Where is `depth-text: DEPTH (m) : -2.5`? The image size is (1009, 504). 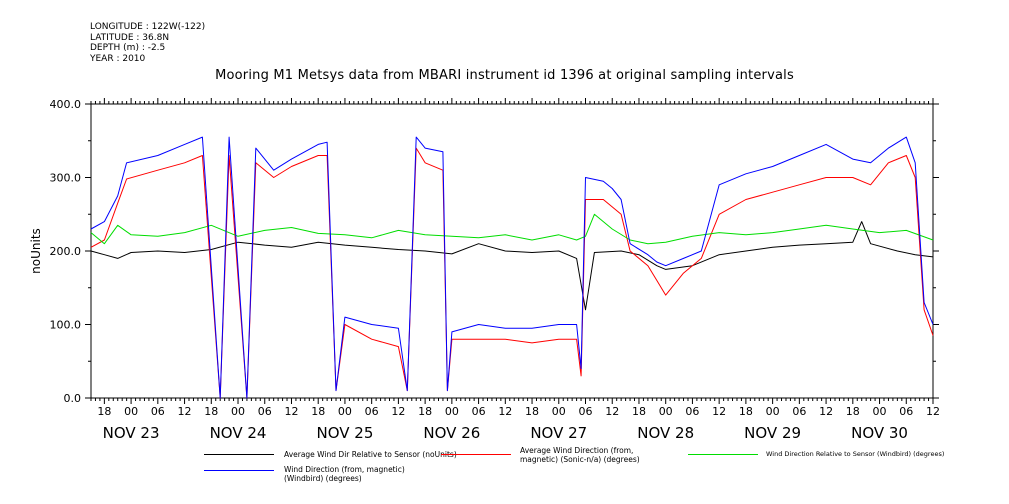
depth-text: DEPTH (m) : -2.5 is located at coordinates (128, 48).